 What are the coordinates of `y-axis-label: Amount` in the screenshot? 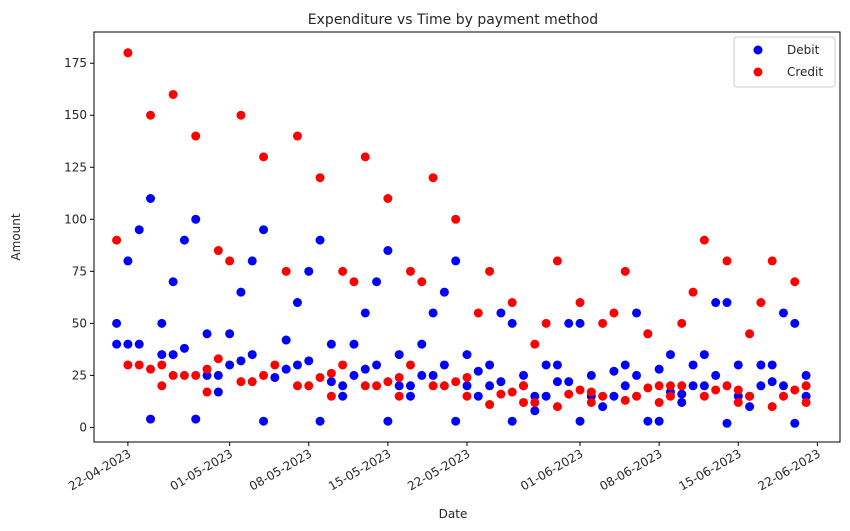 It's located at (16, 236).